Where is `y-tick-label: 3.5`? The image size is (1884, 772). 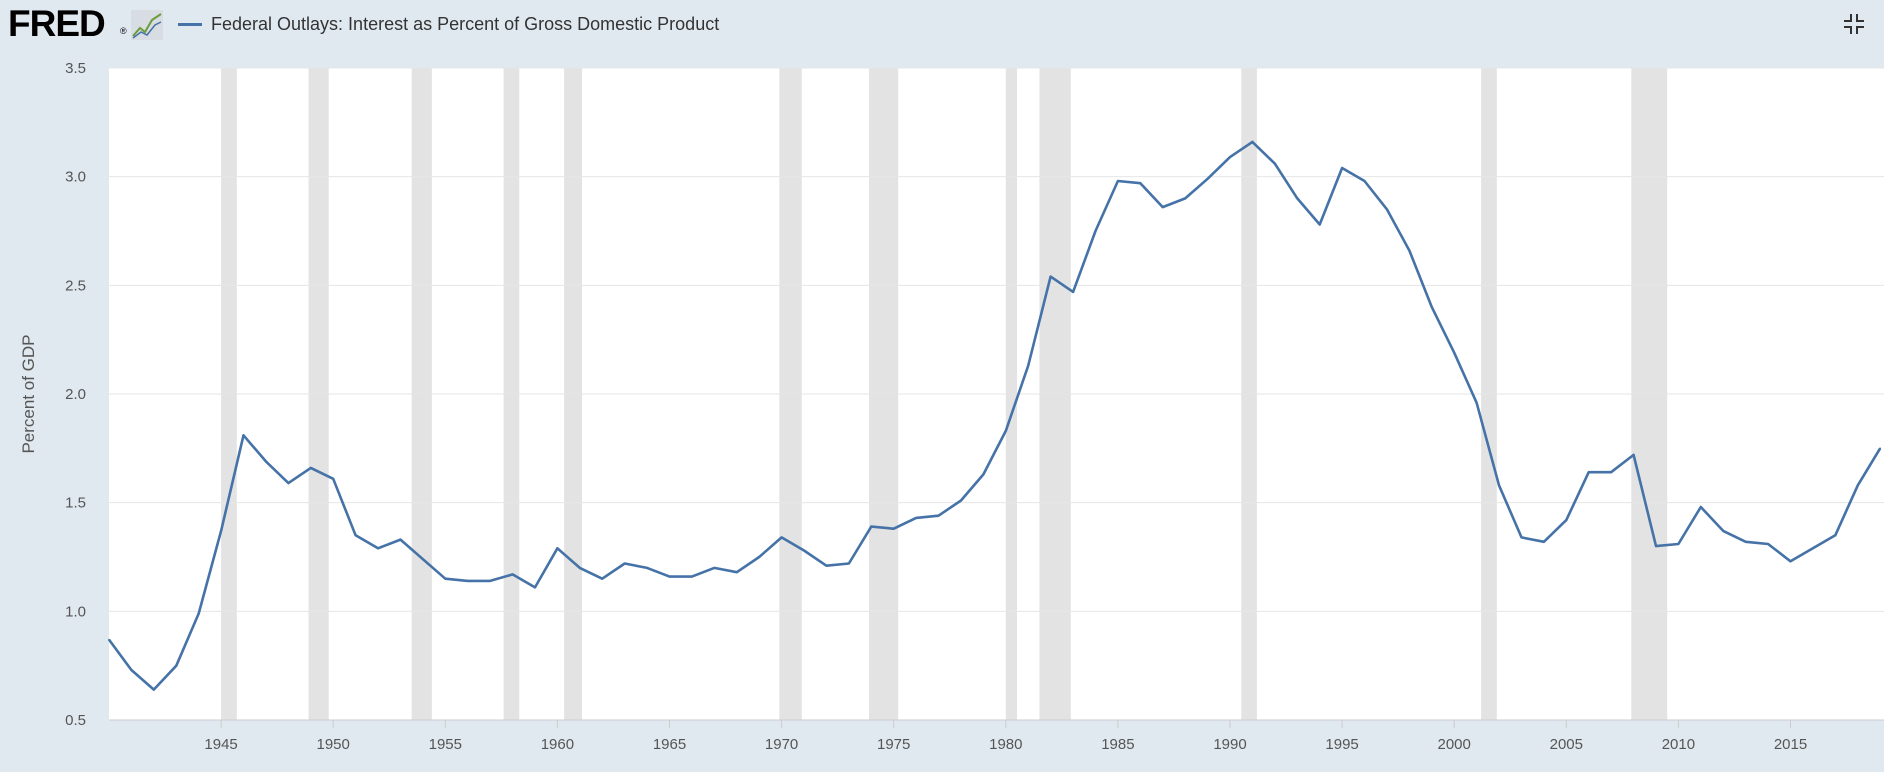 y-tick-label: 3.5 is located at coordinates (75, 68).